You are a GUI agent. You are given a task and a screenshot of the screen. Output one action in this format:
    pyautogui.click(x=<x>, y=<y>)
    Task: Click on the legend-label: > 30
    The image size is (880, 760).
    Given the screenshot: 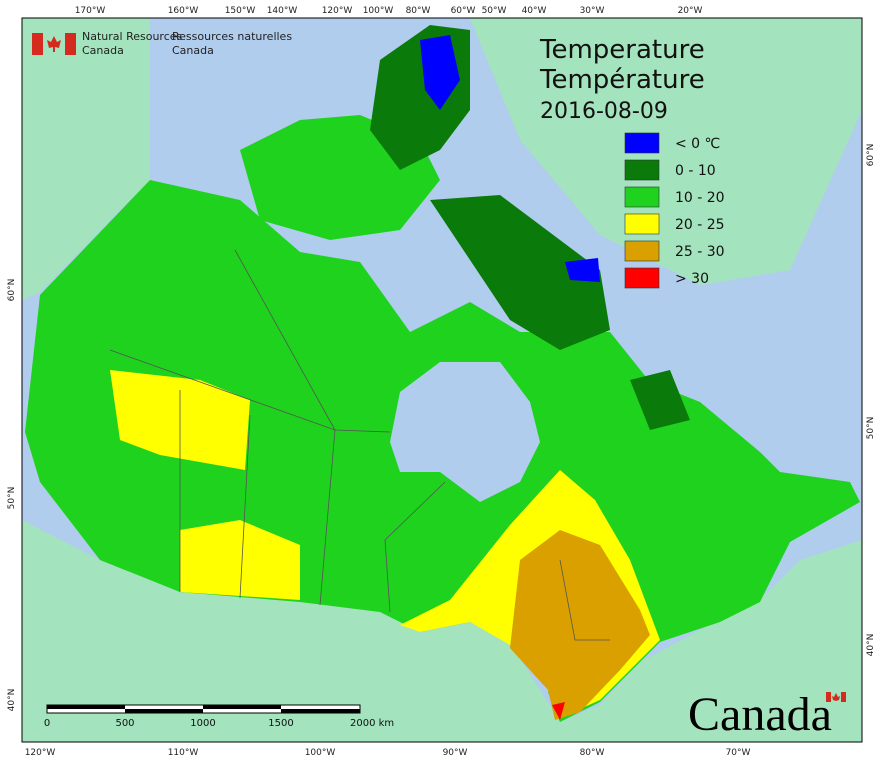 What is the action you would take?
    pyautogui.click(x=692, y=279)
    